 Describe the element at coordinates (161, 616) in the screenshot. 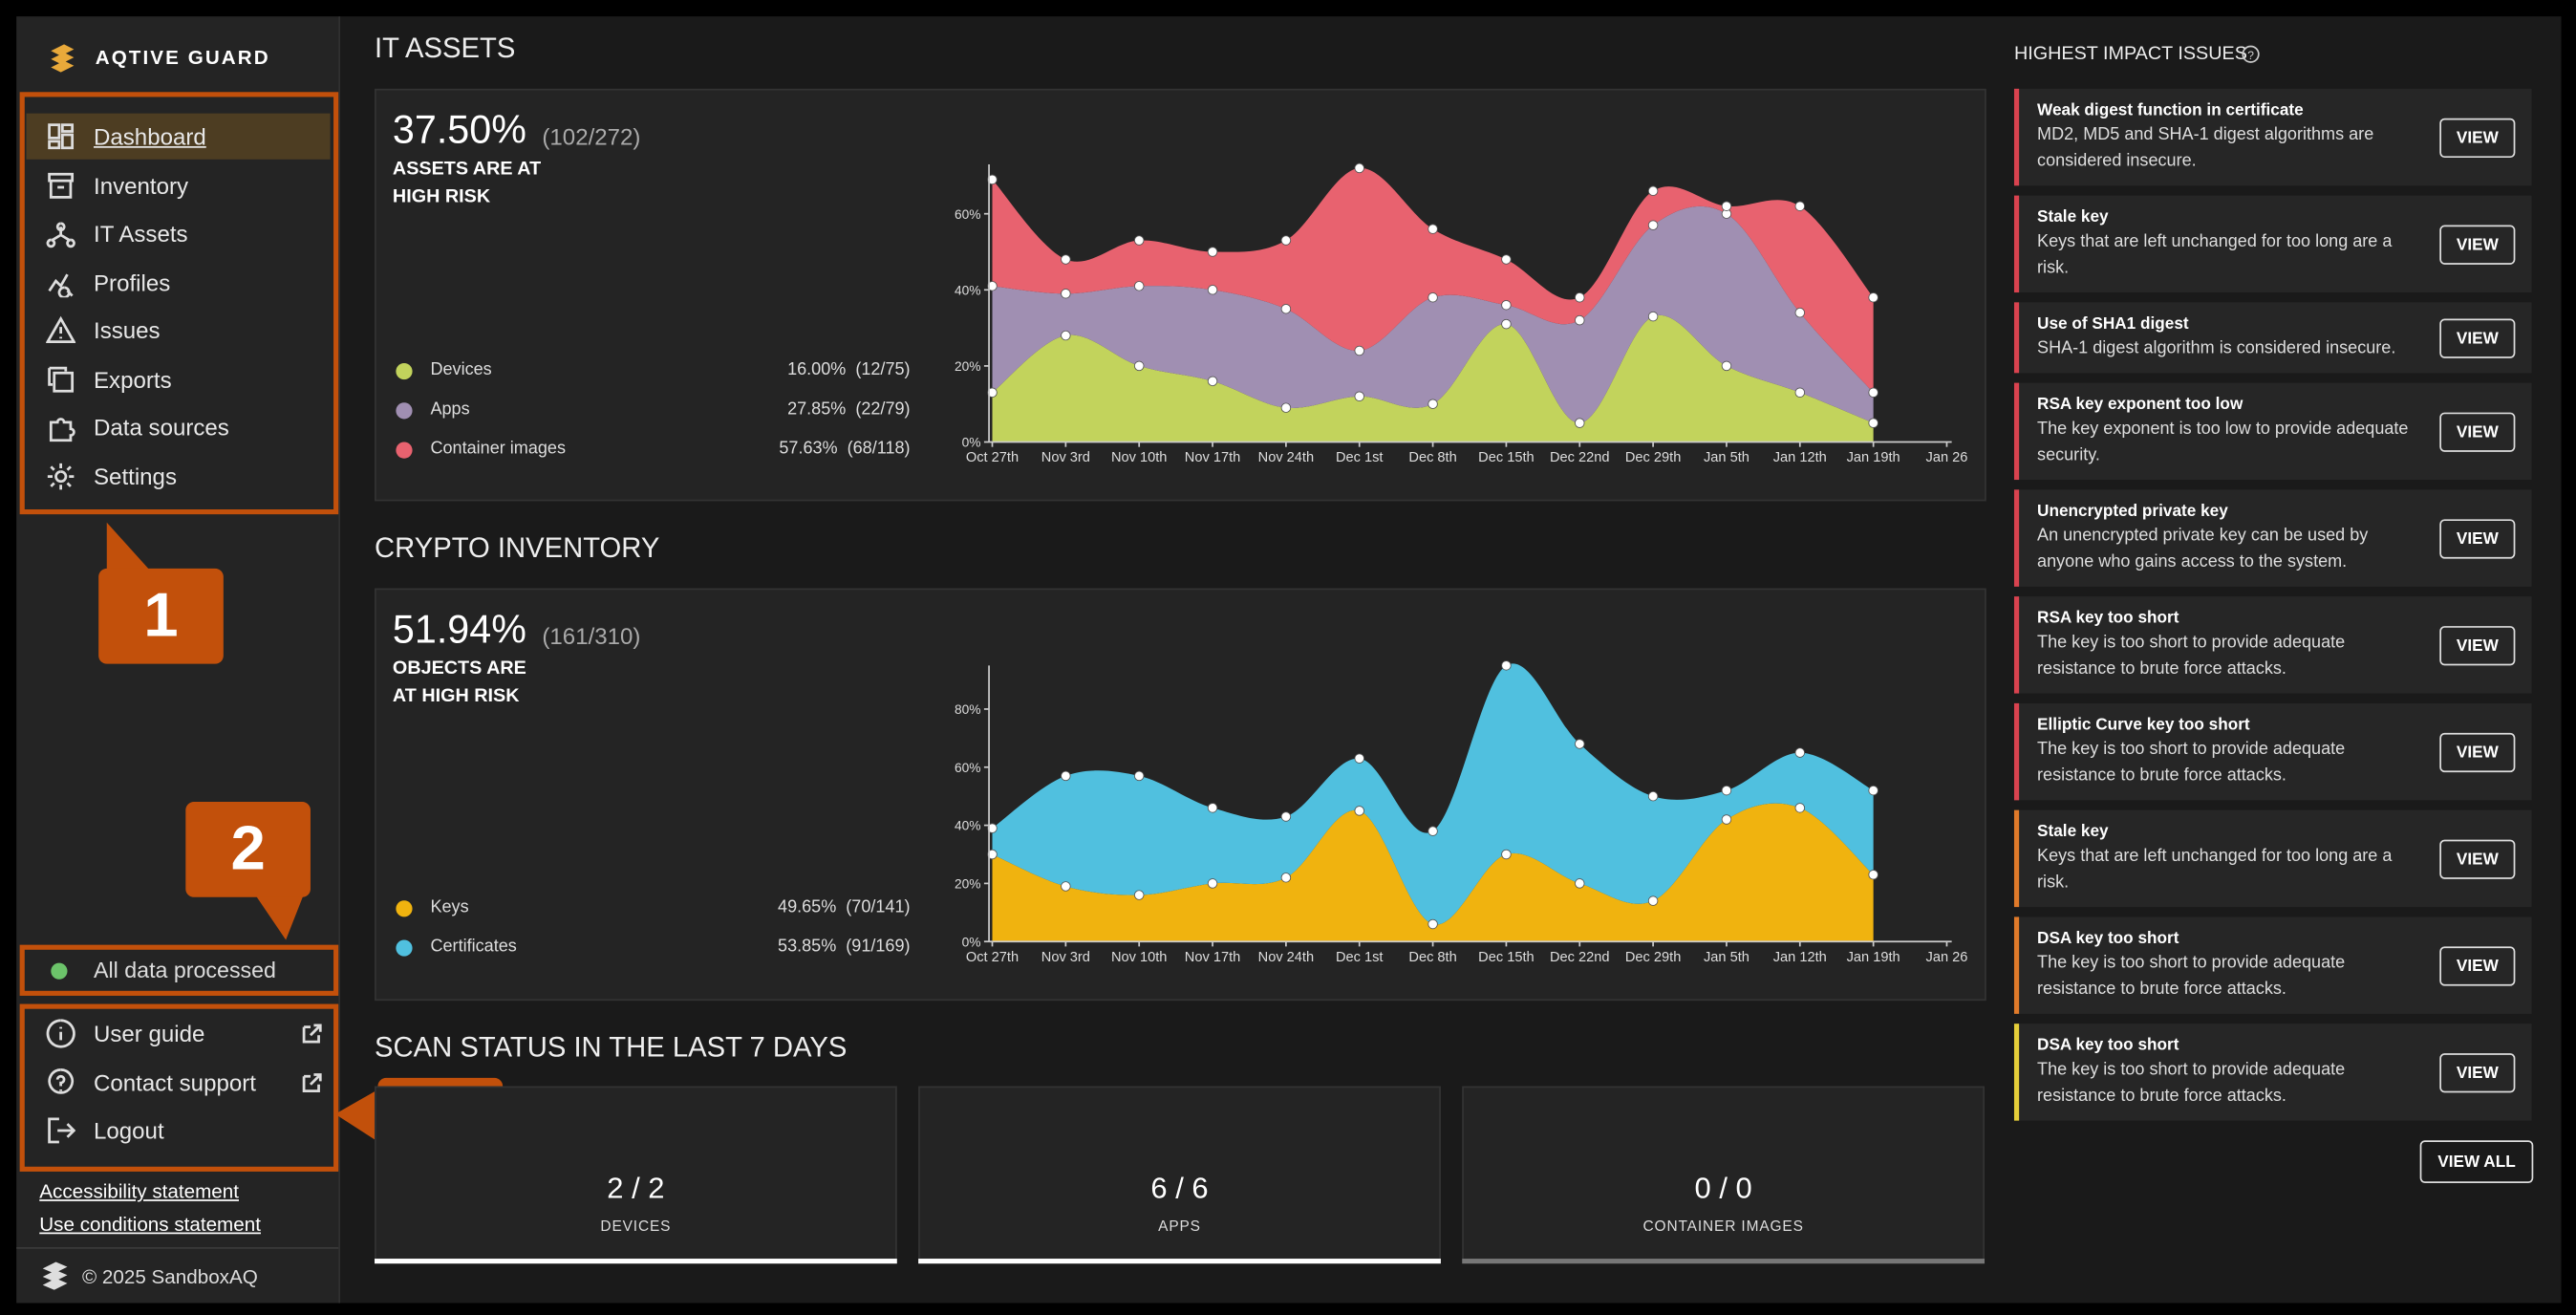

I see `callout: 1` at that location.